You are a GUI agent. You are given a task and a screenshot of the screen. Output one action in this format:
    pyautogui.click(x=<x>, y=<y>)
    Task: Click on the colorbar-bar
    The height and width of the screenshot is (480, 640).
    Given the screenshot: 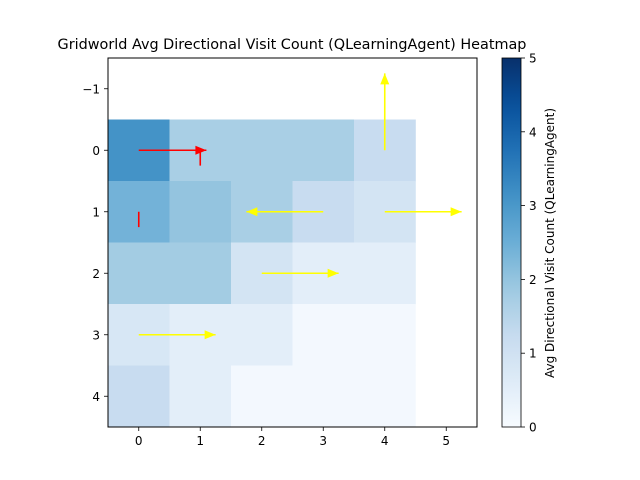 What is the action you would take?
    pyautogui.click(x=511, y=242)
    